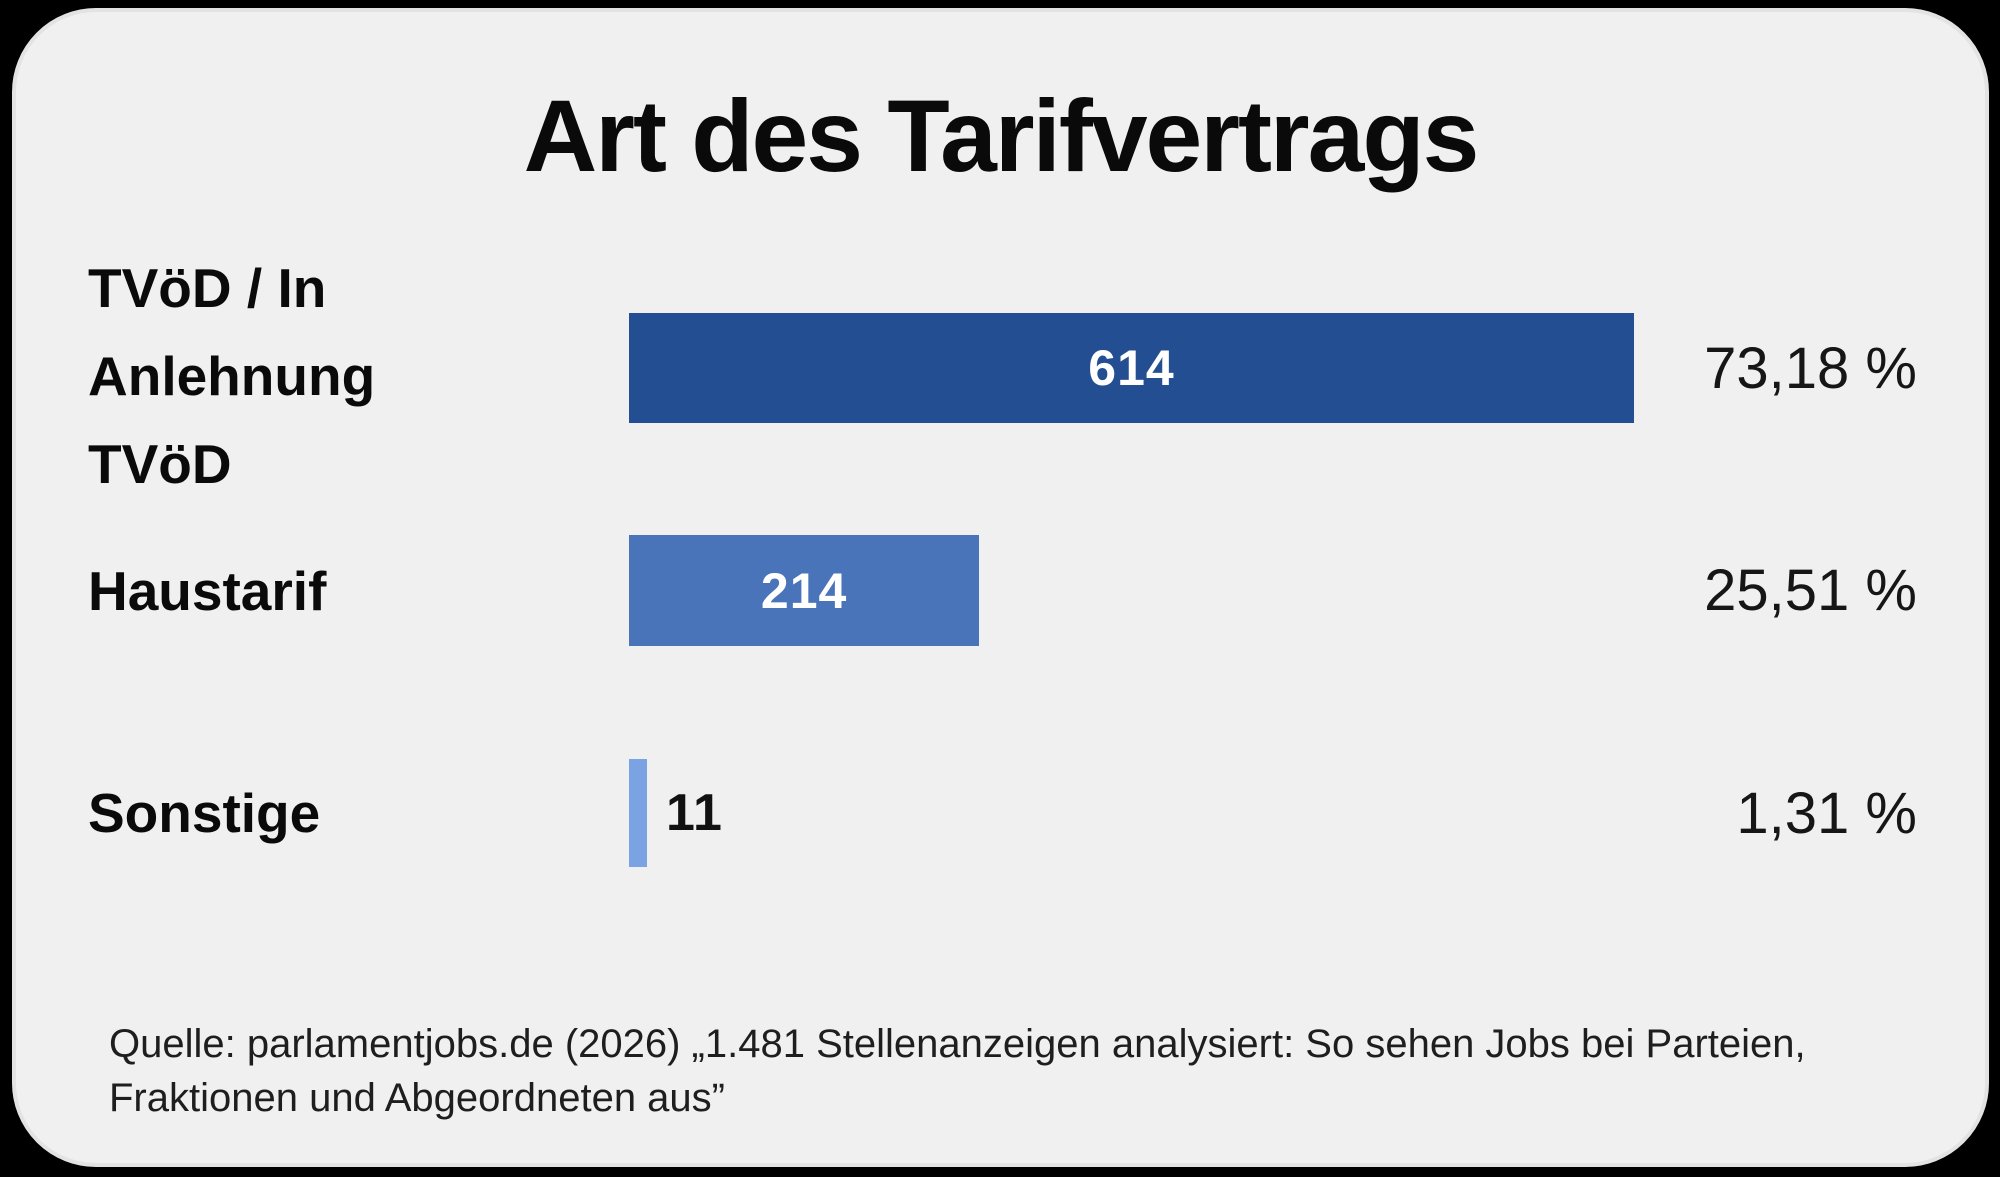 This screenshot has height=1177, width=2000. What do you see at coordinates (1810, 590) in the screenshot?
I see `percent-label-haustarif: 25,51 %` at bounding box center [1810, 590].